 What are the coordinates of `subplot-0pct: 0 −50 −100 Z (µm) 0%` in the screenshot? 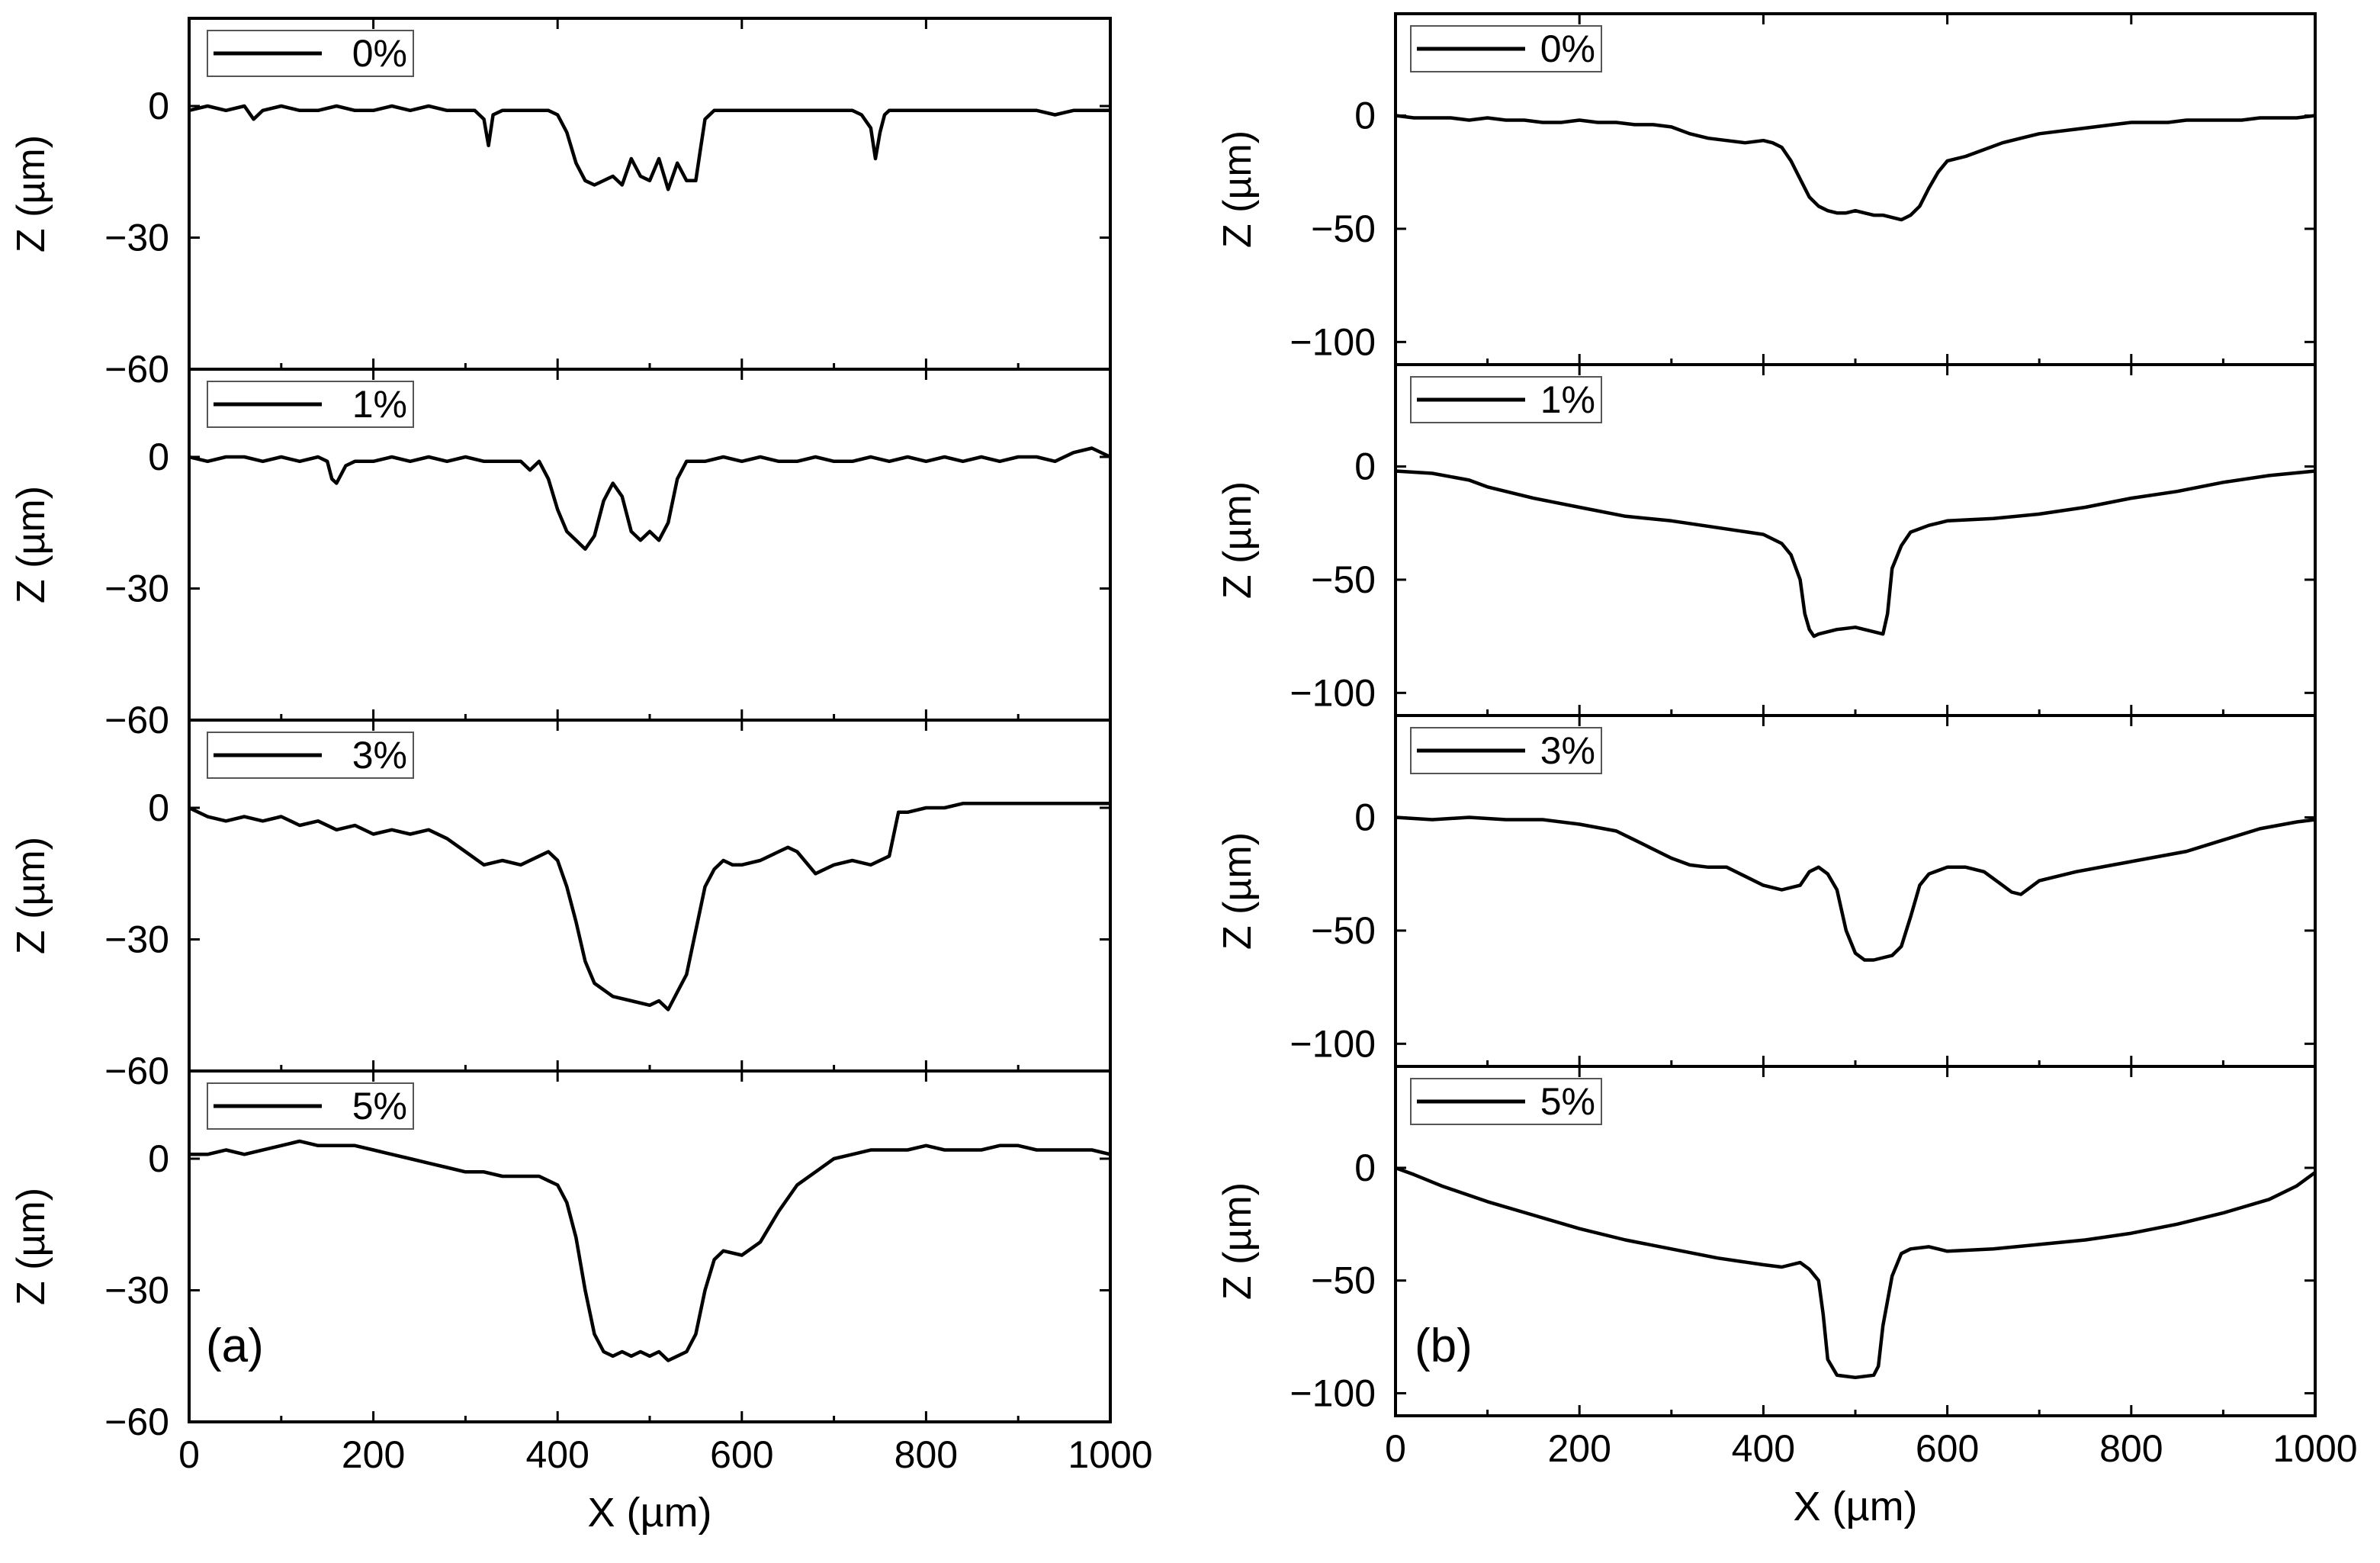 It's located at (1767, 189).